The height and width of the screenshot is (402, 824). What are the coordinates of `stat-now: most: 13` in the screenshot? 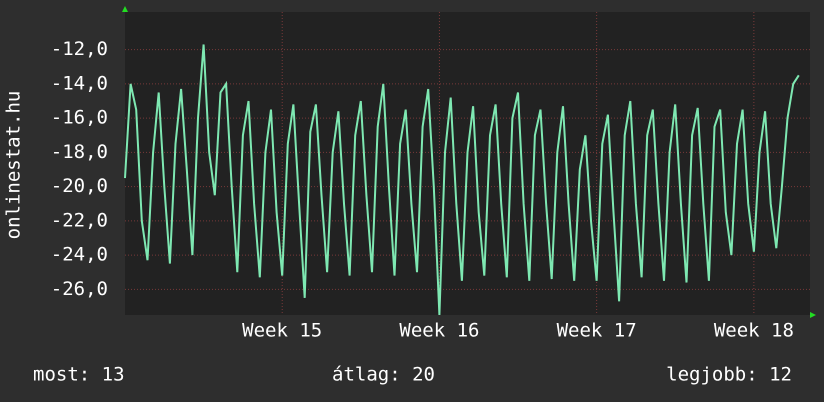 It's located at (79, 375).